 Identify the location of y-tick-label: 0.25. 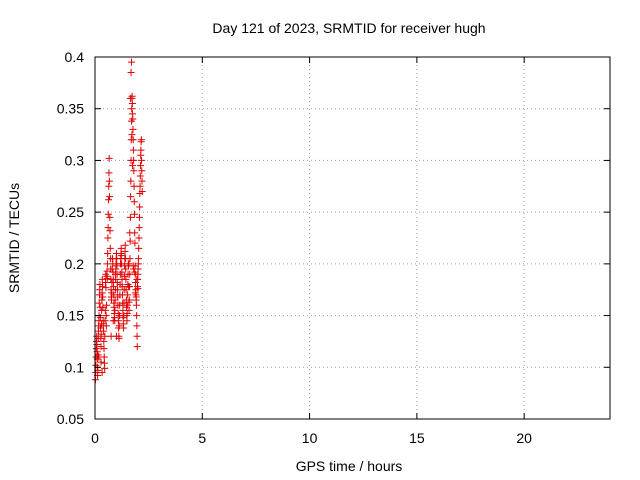
(70, 212).